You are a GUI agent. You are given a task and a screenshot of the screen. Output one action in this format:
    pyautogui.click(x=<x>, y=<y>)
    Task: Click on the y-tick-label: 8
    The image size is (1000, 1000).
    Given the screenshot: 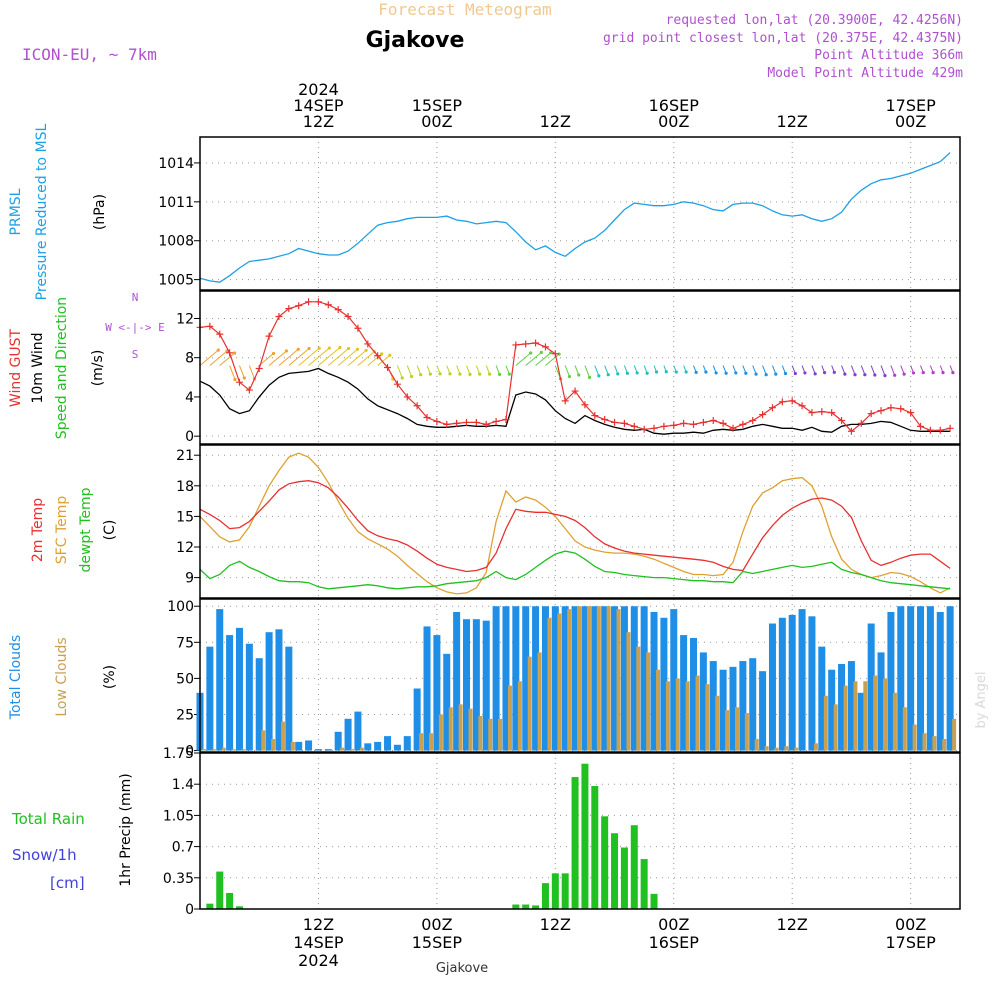 What is the action you would take?
    pyautogui.click(x=189, y=359)
    